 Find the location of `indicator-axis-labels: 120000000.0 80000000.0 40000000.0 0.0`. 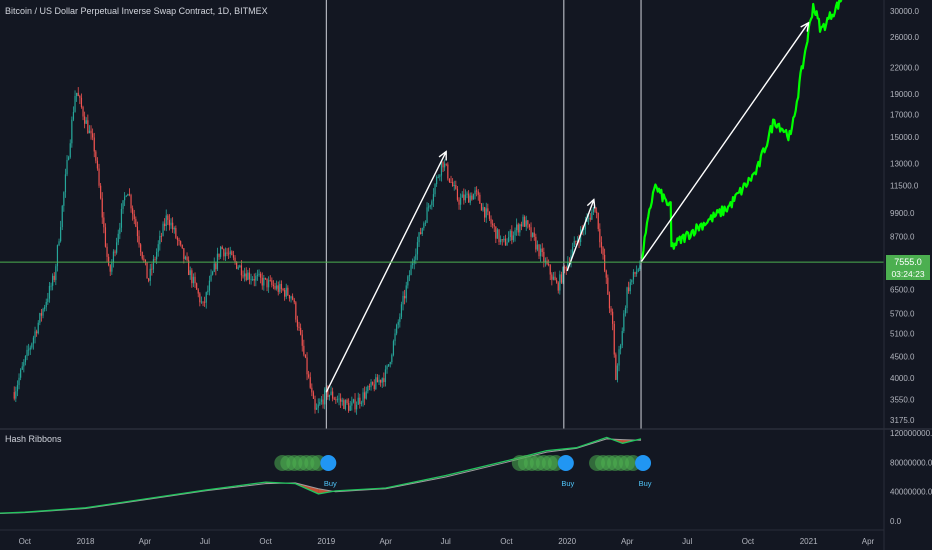

indicator-axis-labels: 120000000.0 80000000.0 40000000.0 0.0 is located at coordinates (911, 477).